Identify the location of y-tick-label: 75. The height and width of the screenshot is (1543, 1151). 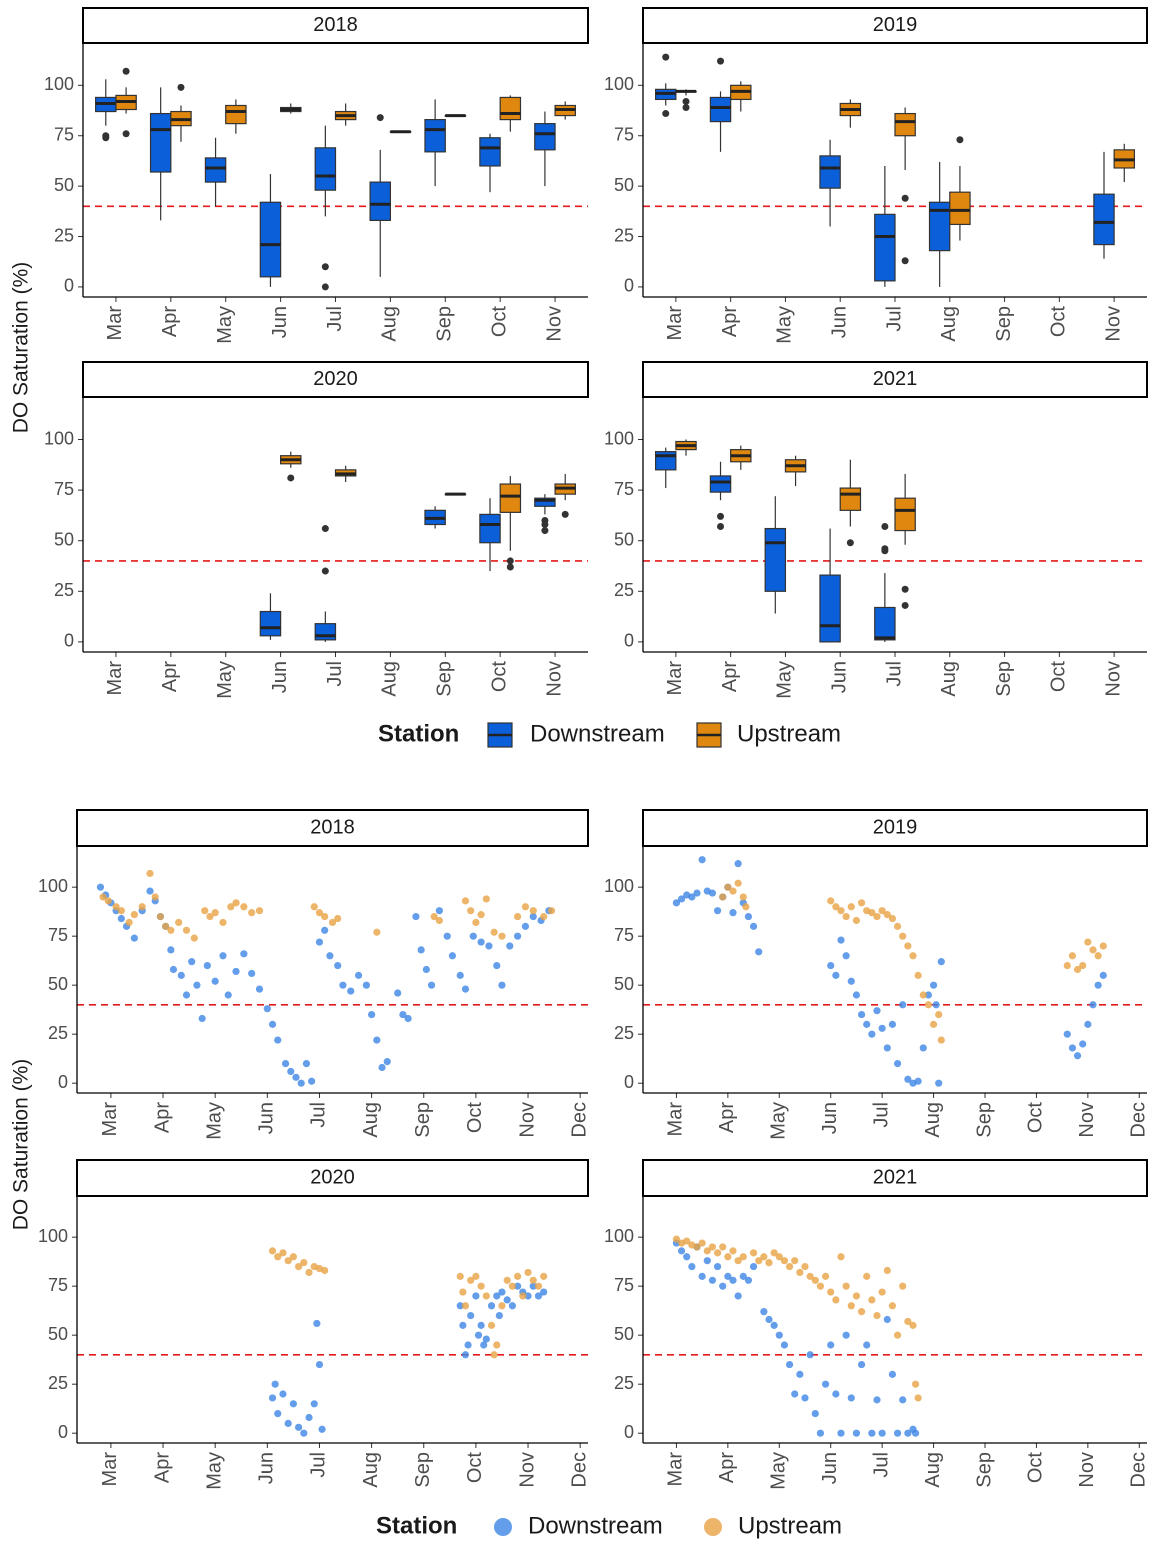
(58, 1285).